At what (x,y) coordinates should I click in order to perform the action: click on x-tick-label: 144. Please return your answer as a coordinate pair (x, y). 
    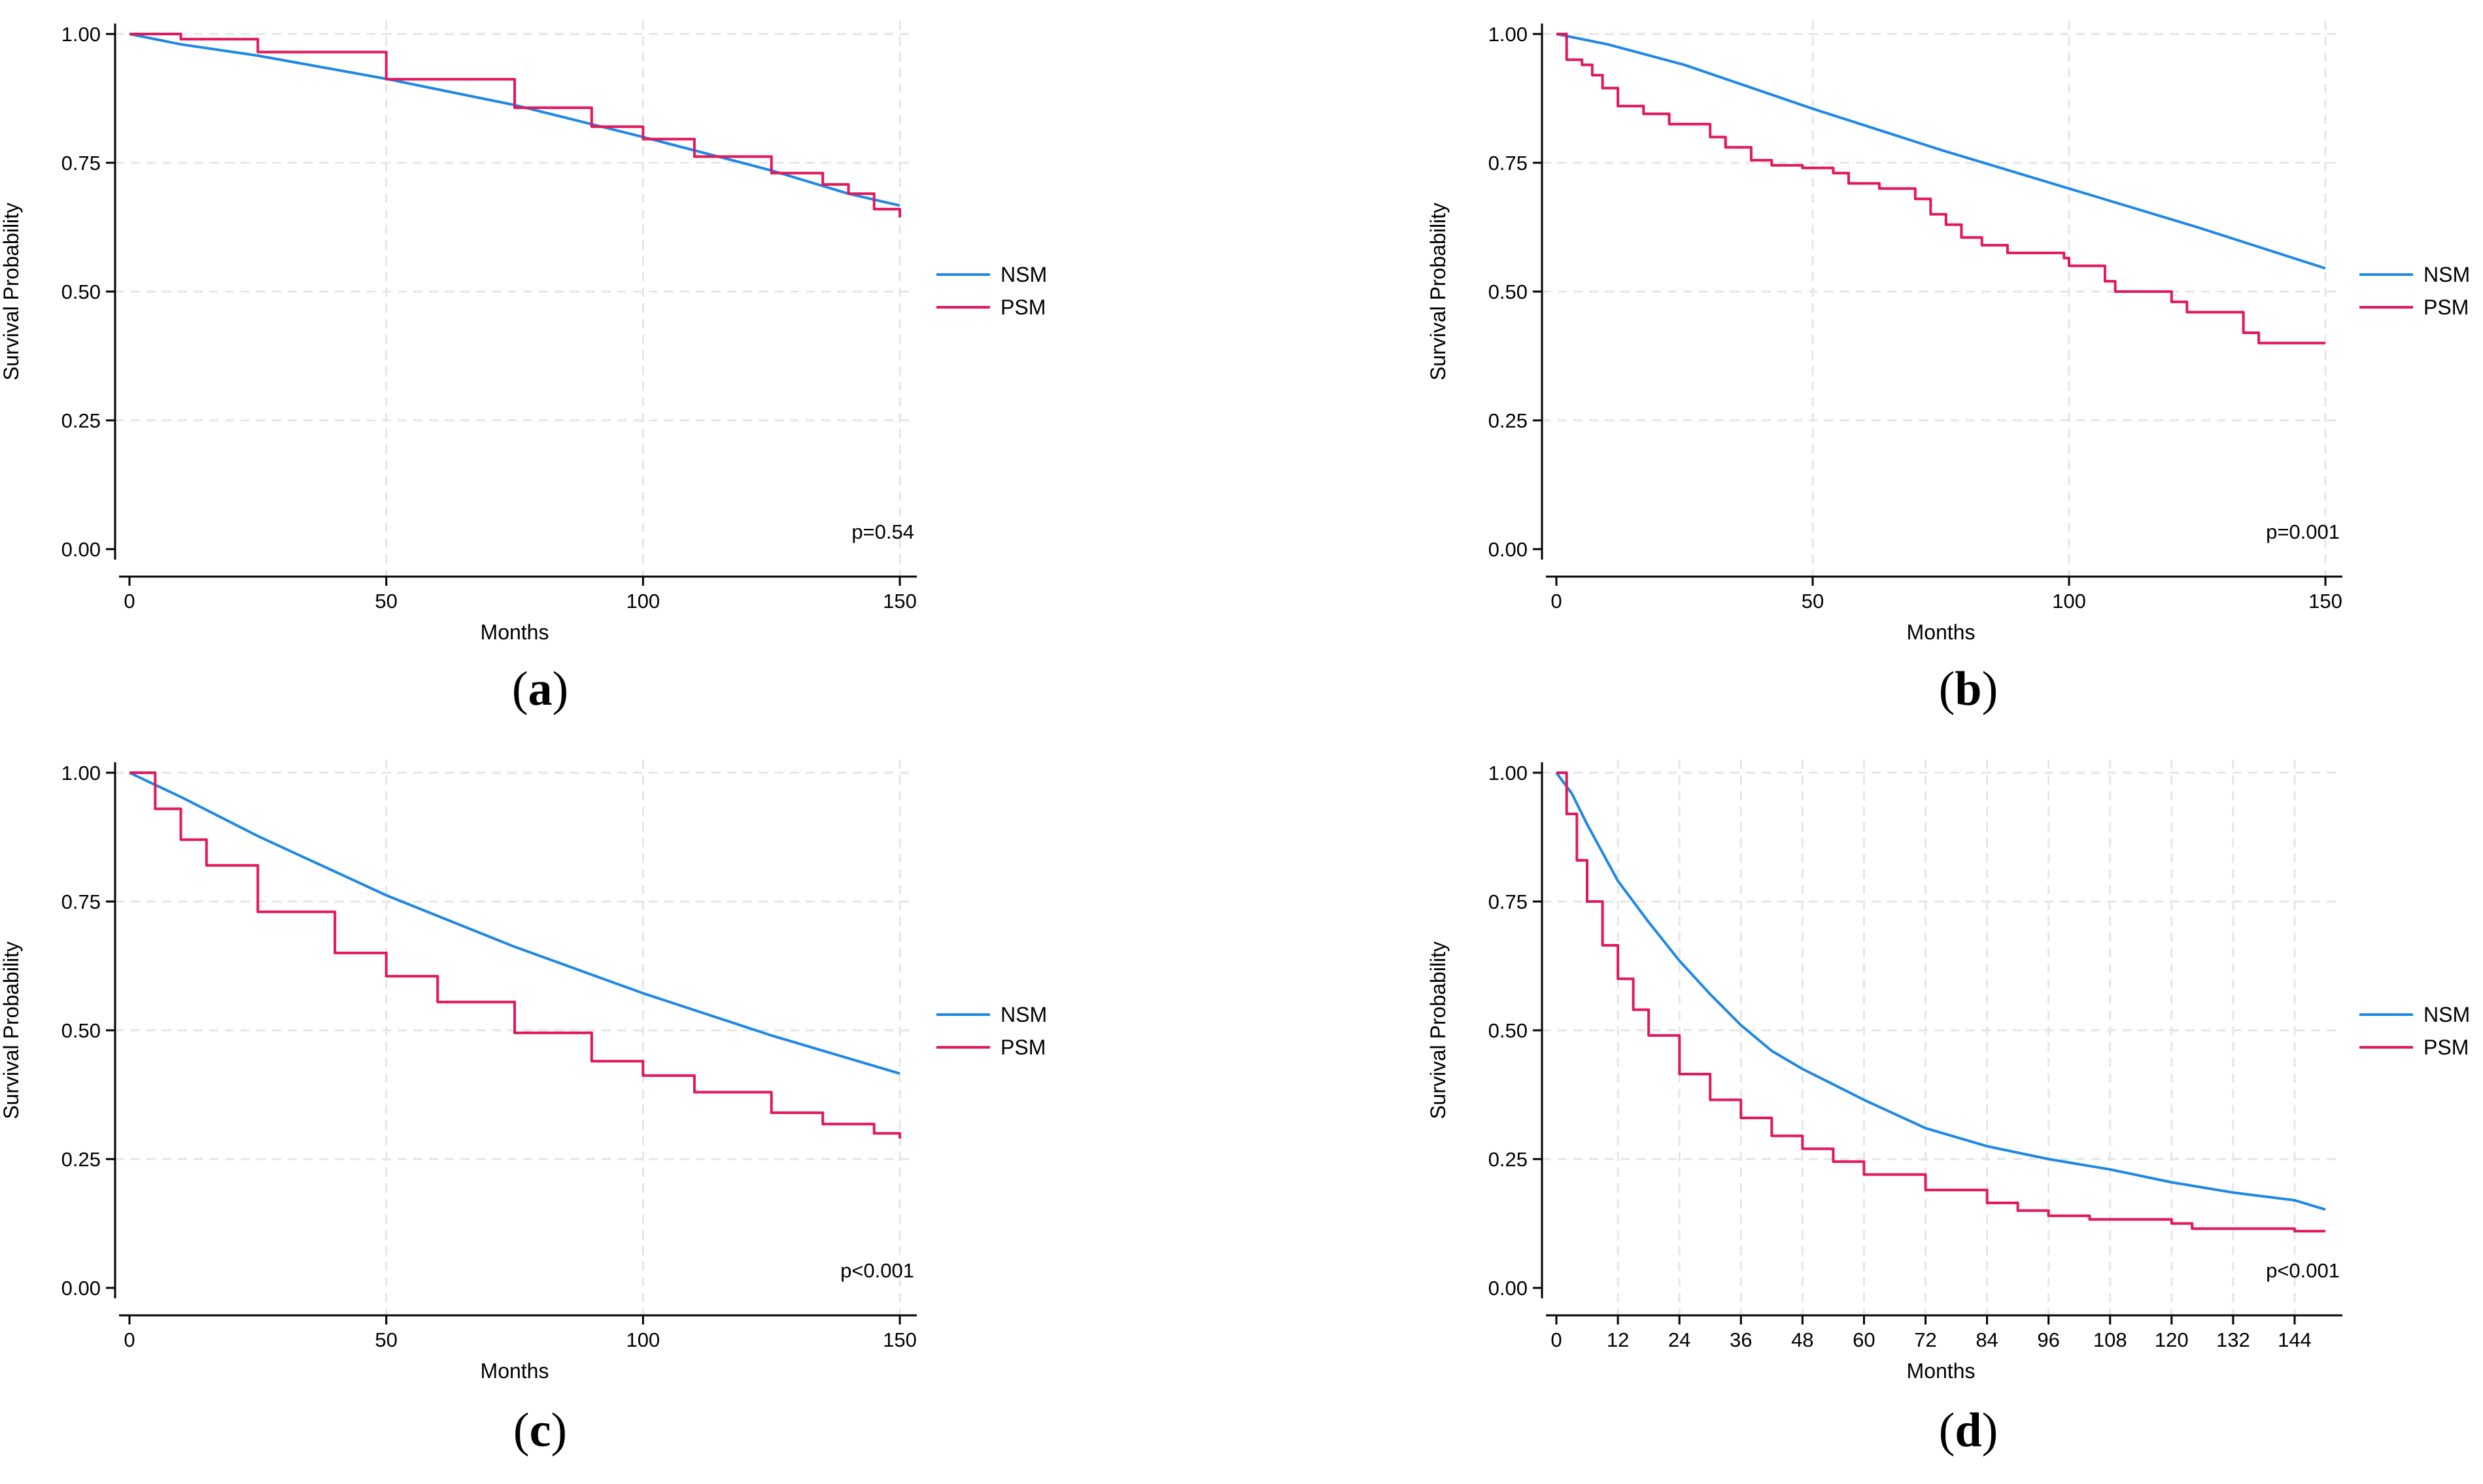
    Looking at the image, I should click on (2295, 1339).